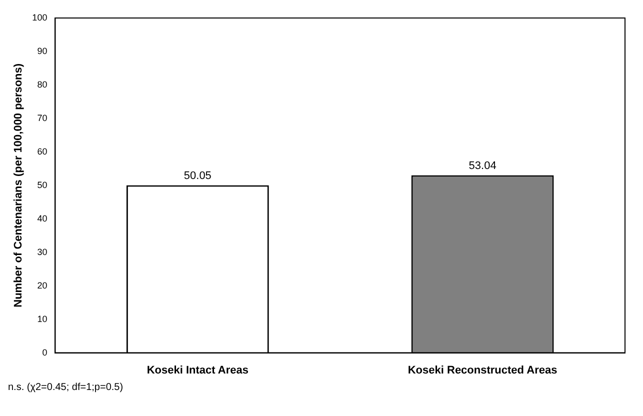 The width and height of the screenshot is (643, 416). I want to click on y-tick-label: 60, so click(42, 151).